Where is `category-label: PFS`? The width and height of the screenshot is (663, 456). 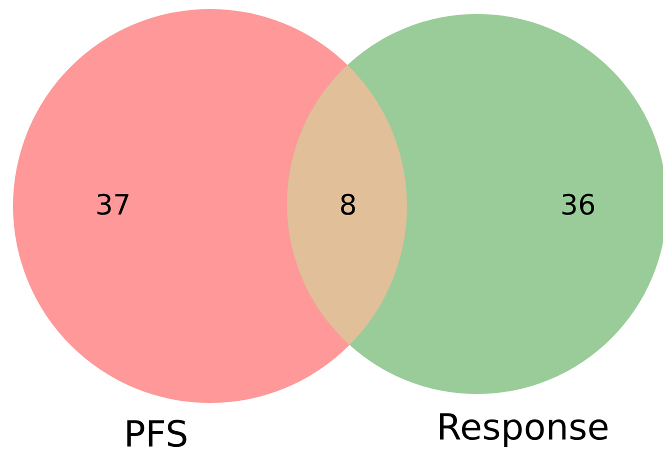 category-label: PFS is located at coordinates (156, 435).